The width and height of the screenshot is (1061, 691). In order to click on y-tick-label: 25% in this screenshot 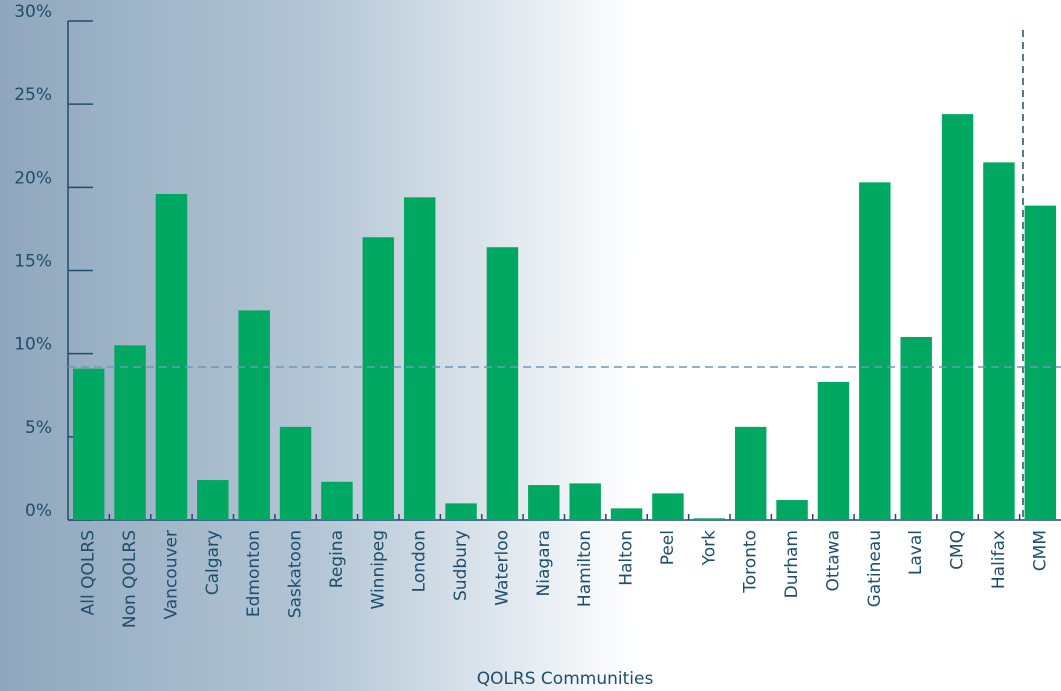, I will do `click(33, 95)`.